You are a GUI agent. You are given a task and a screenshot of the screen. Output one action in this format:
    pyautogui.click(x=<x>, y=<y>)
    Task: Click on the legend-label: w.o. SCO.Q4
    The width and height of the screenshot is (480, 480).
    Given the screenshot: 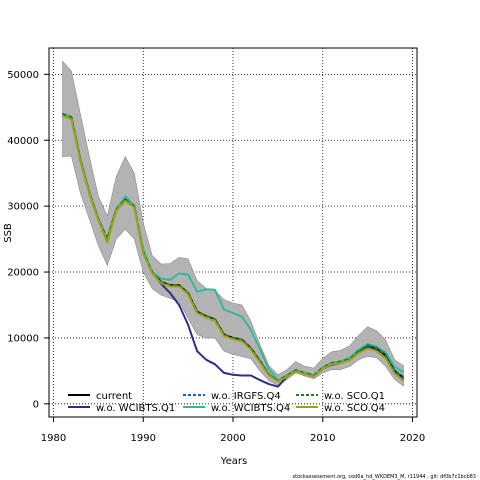 What is the action you would take?
    pyautogui.click(x=354, y=408)
    